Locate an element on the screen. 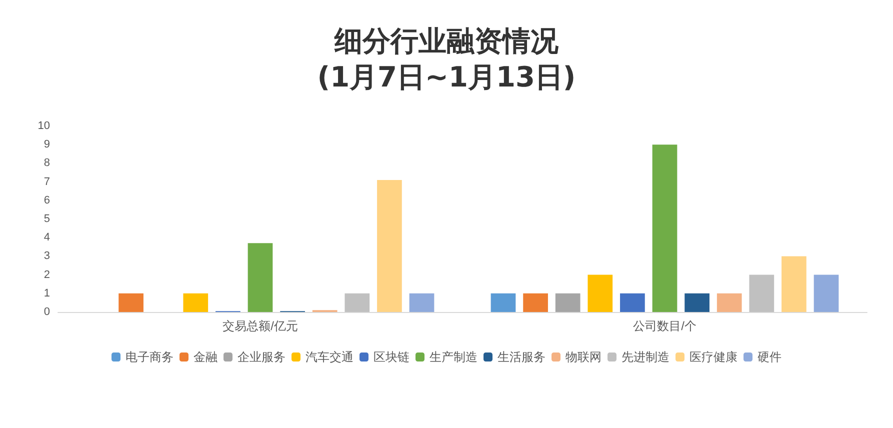  legend-label: 硬件 is located at coordinates (770, 357).